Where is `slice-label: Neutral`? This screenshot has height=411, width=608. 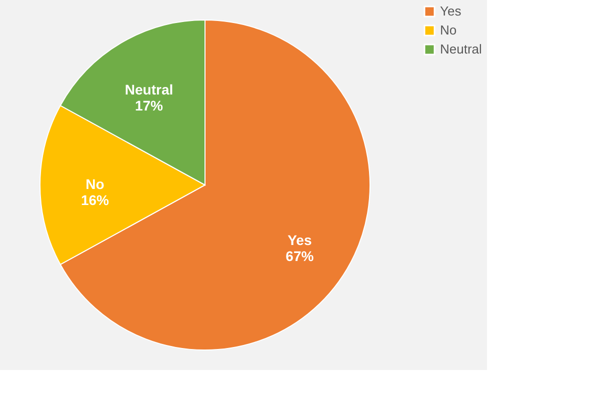
slice-label: Neutral is located at coordinates (149, 89).